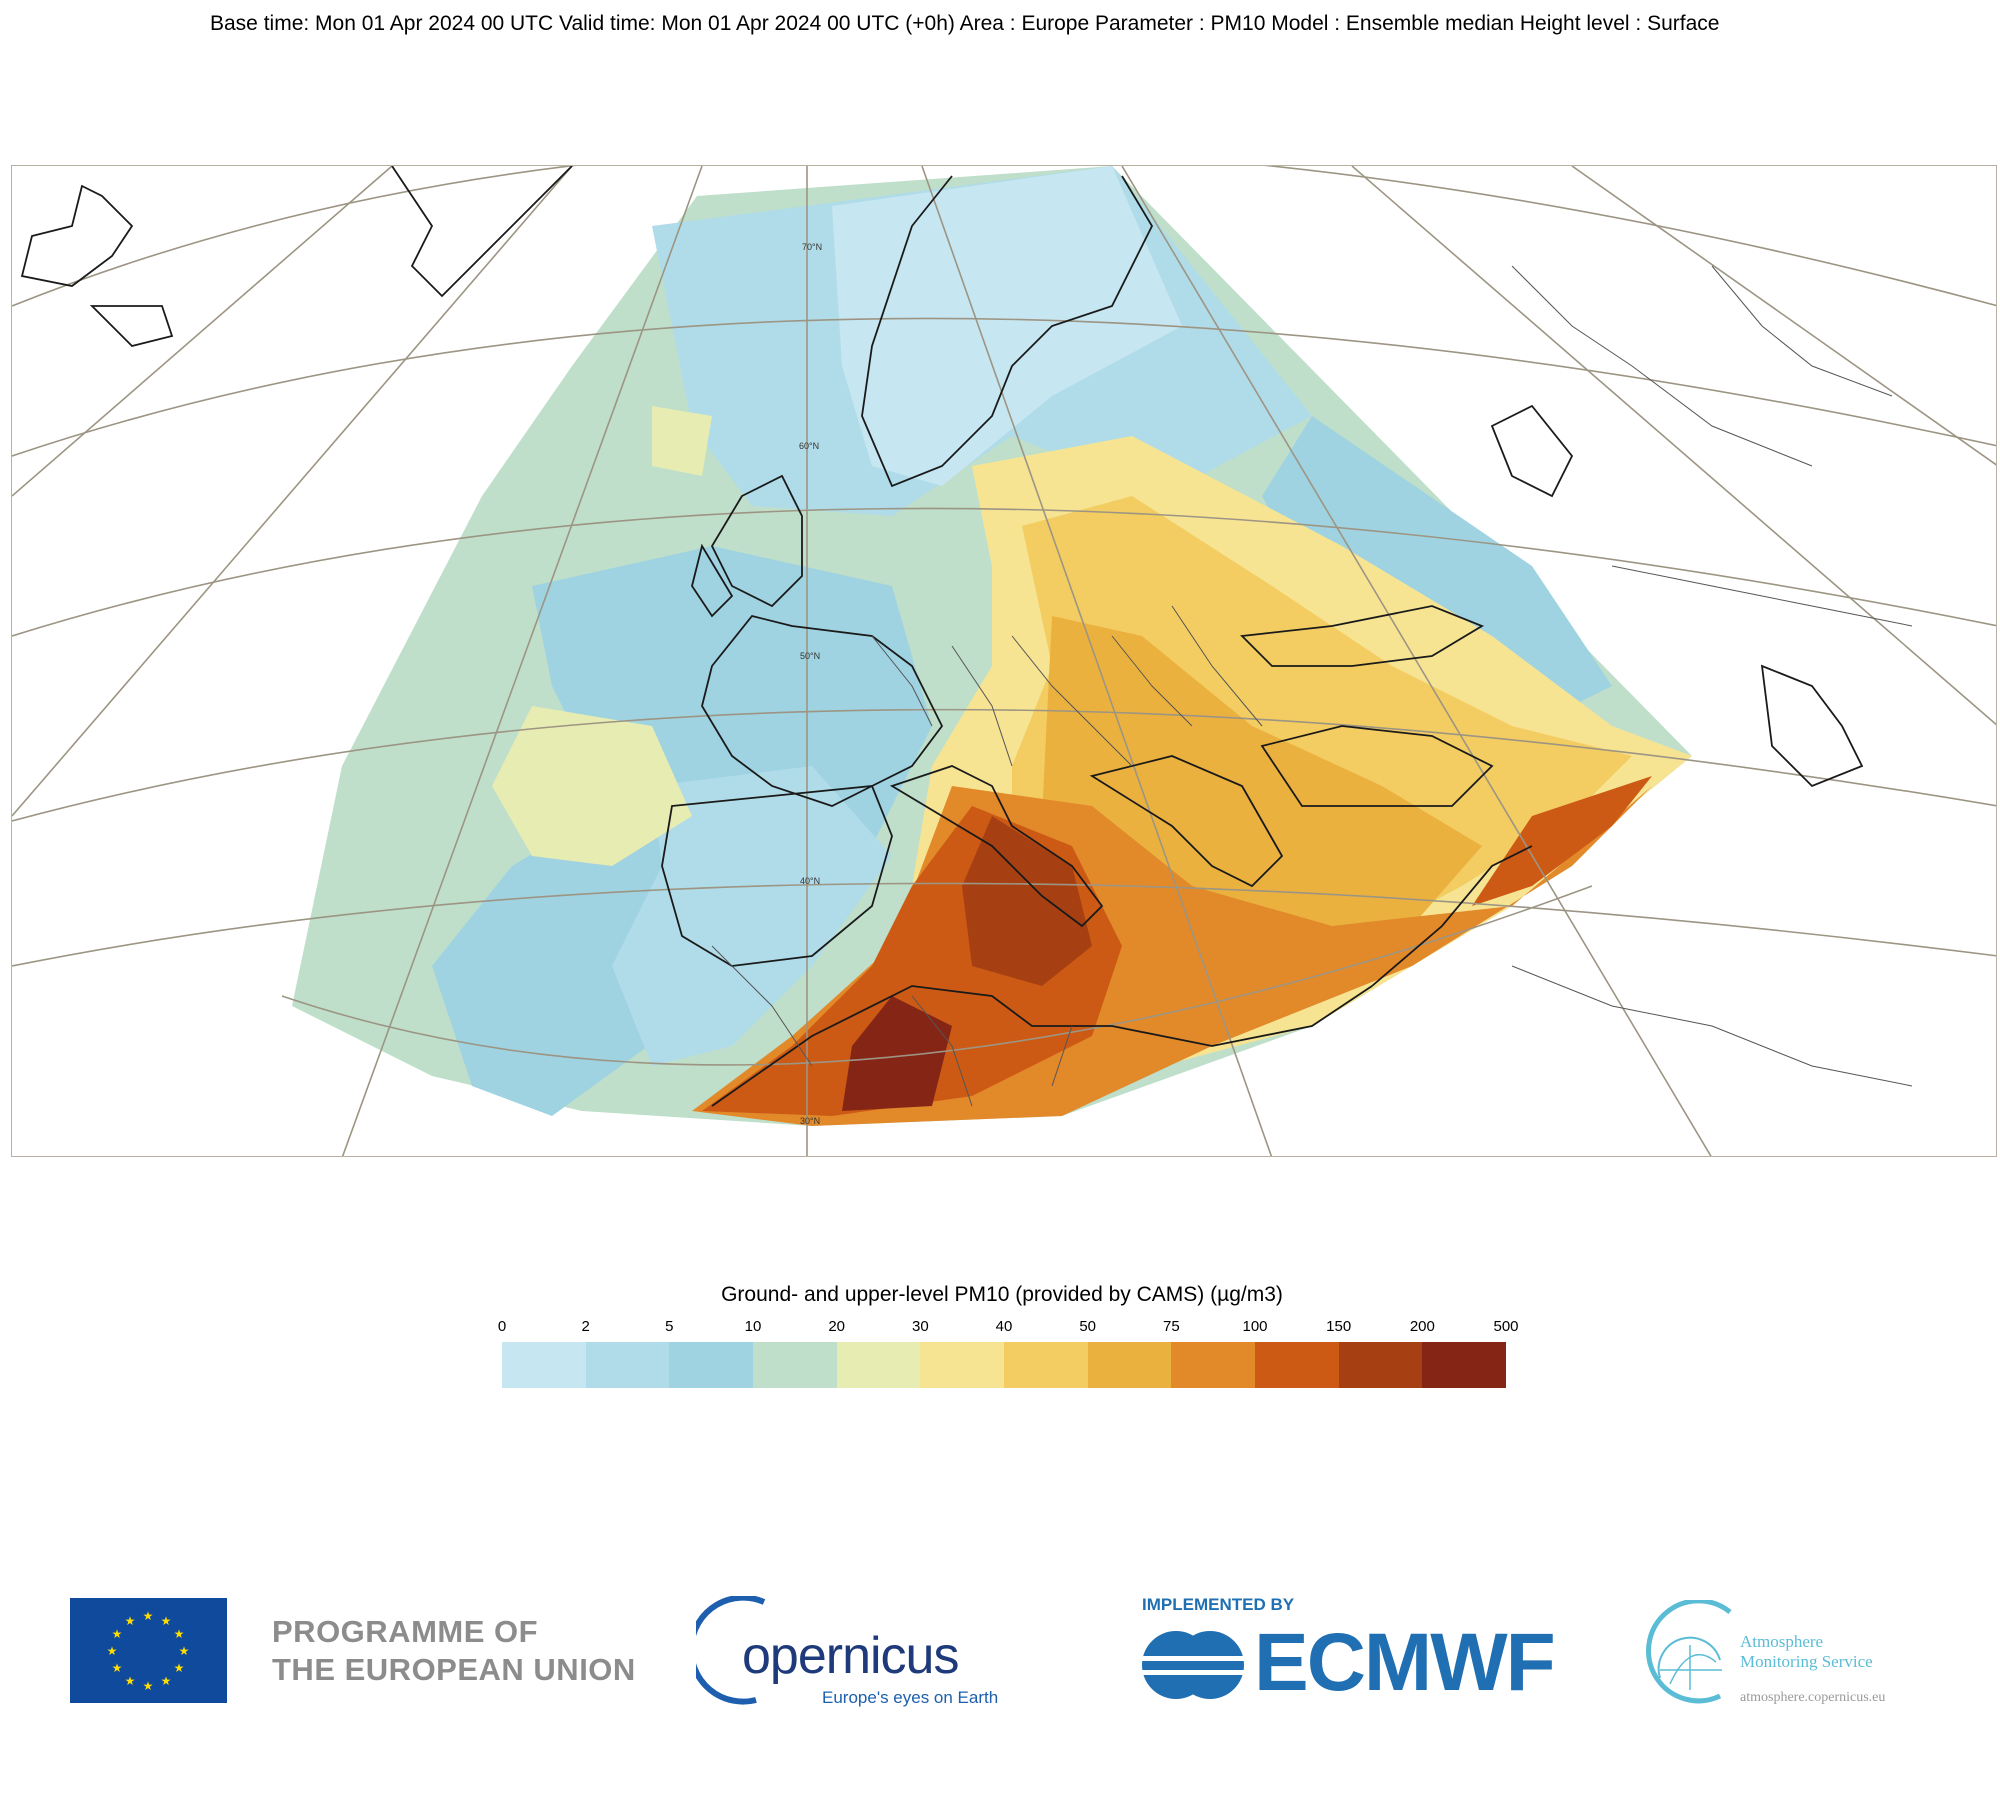  I want to click on region-dust-darkred, so click(897, 1053).